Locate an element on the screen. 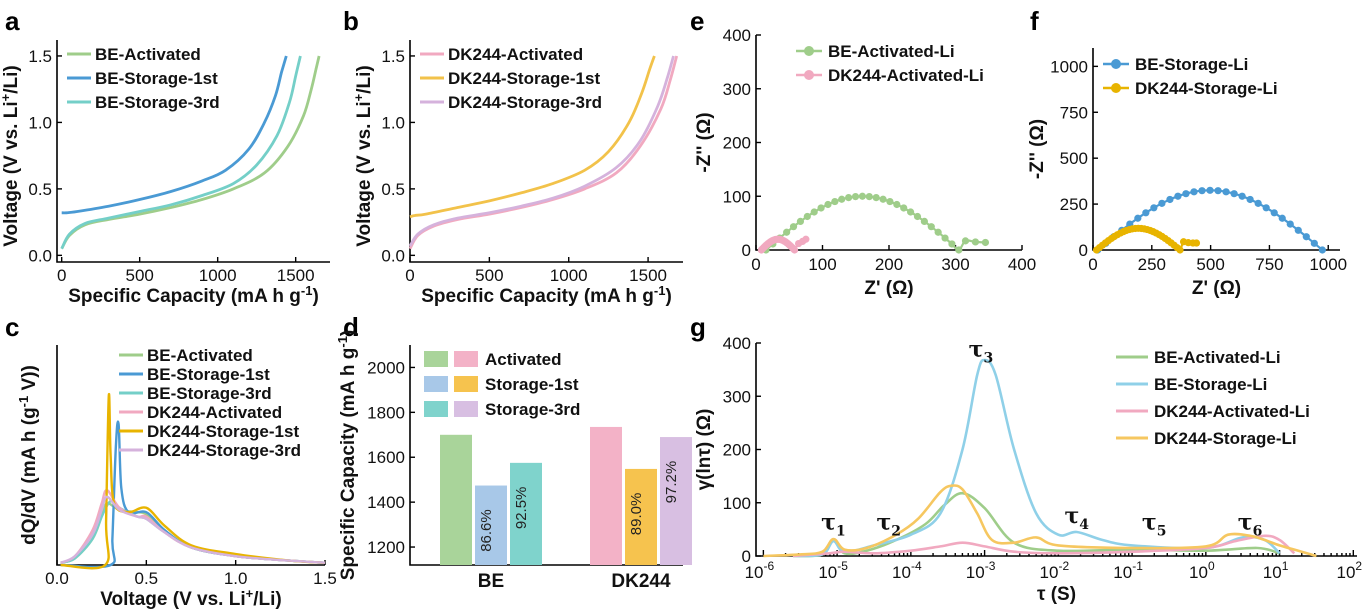 This screenshot has width=1367, height=616. x-tick-label: 750 is located at coordinates (1269, 264).